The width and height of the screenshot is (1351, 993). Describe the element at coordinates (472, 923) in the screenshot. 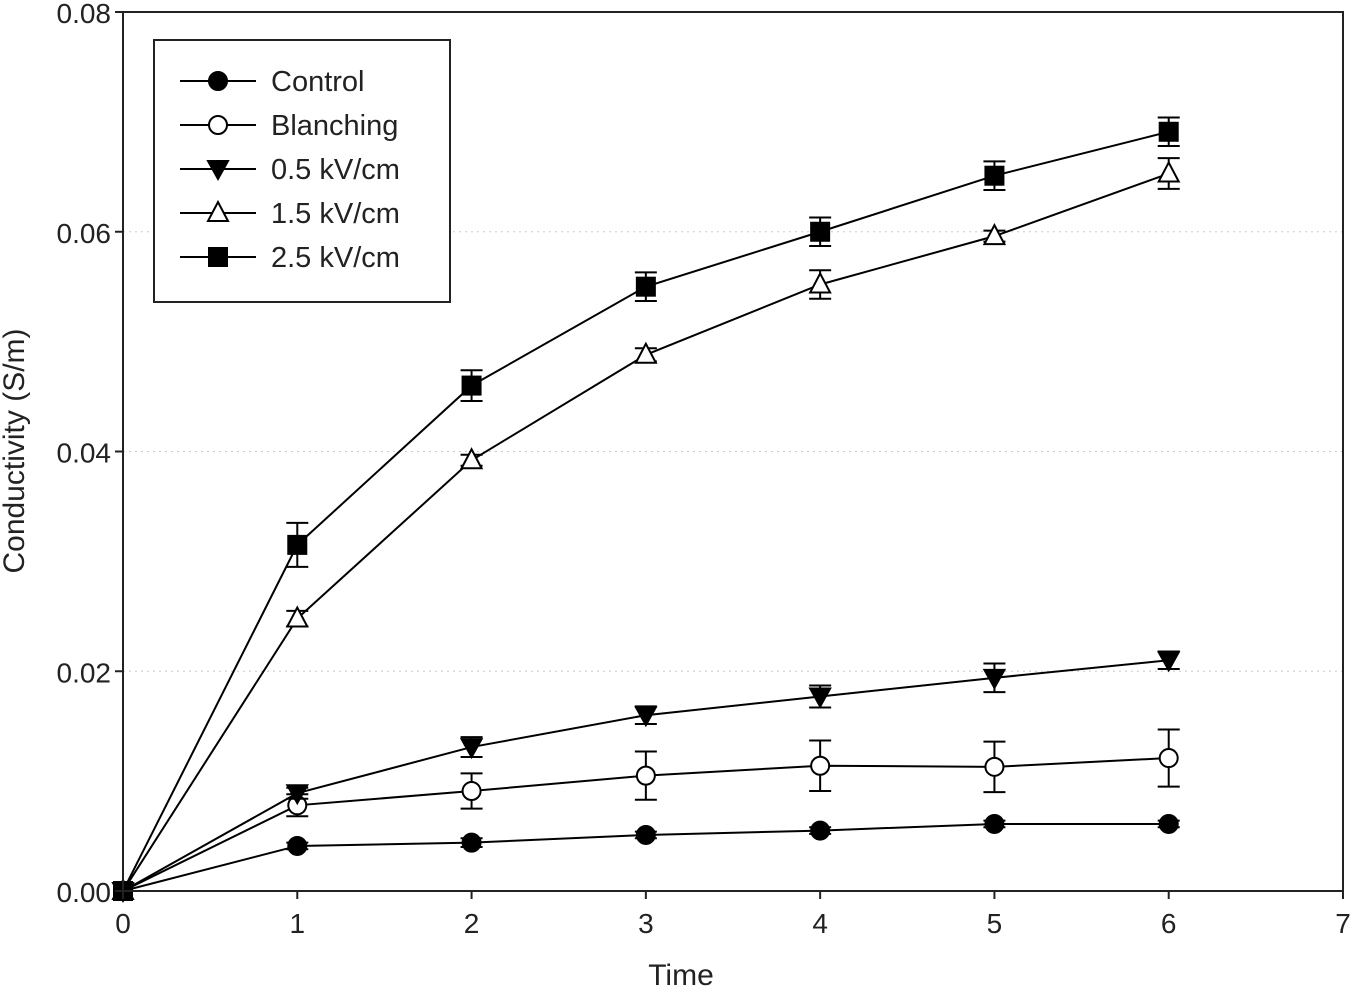

I see `x-tick-label: 2` at that location.